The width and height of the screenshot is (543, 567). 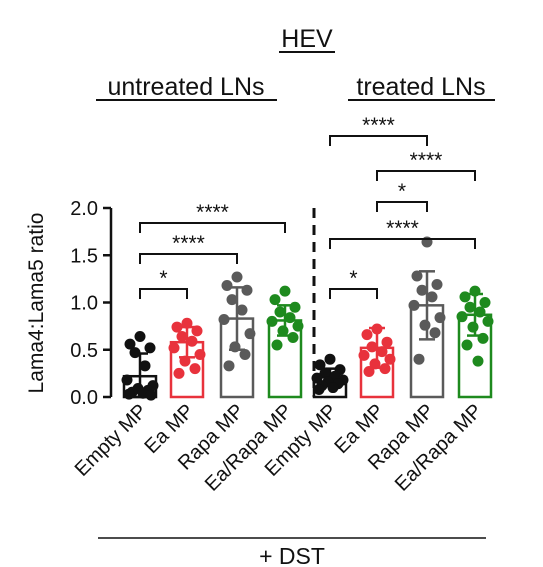 I want to click on dst-label: + DST, so click(x=292, y=555).